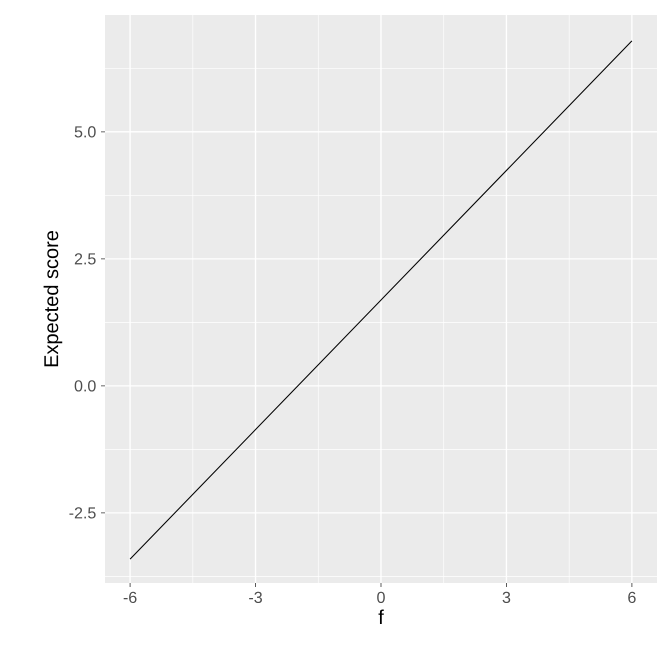 The image size is (672, 672). Describe the element at coordinates (632, 598) in the screenshot. I see `x-tick-label: 6` at that location.